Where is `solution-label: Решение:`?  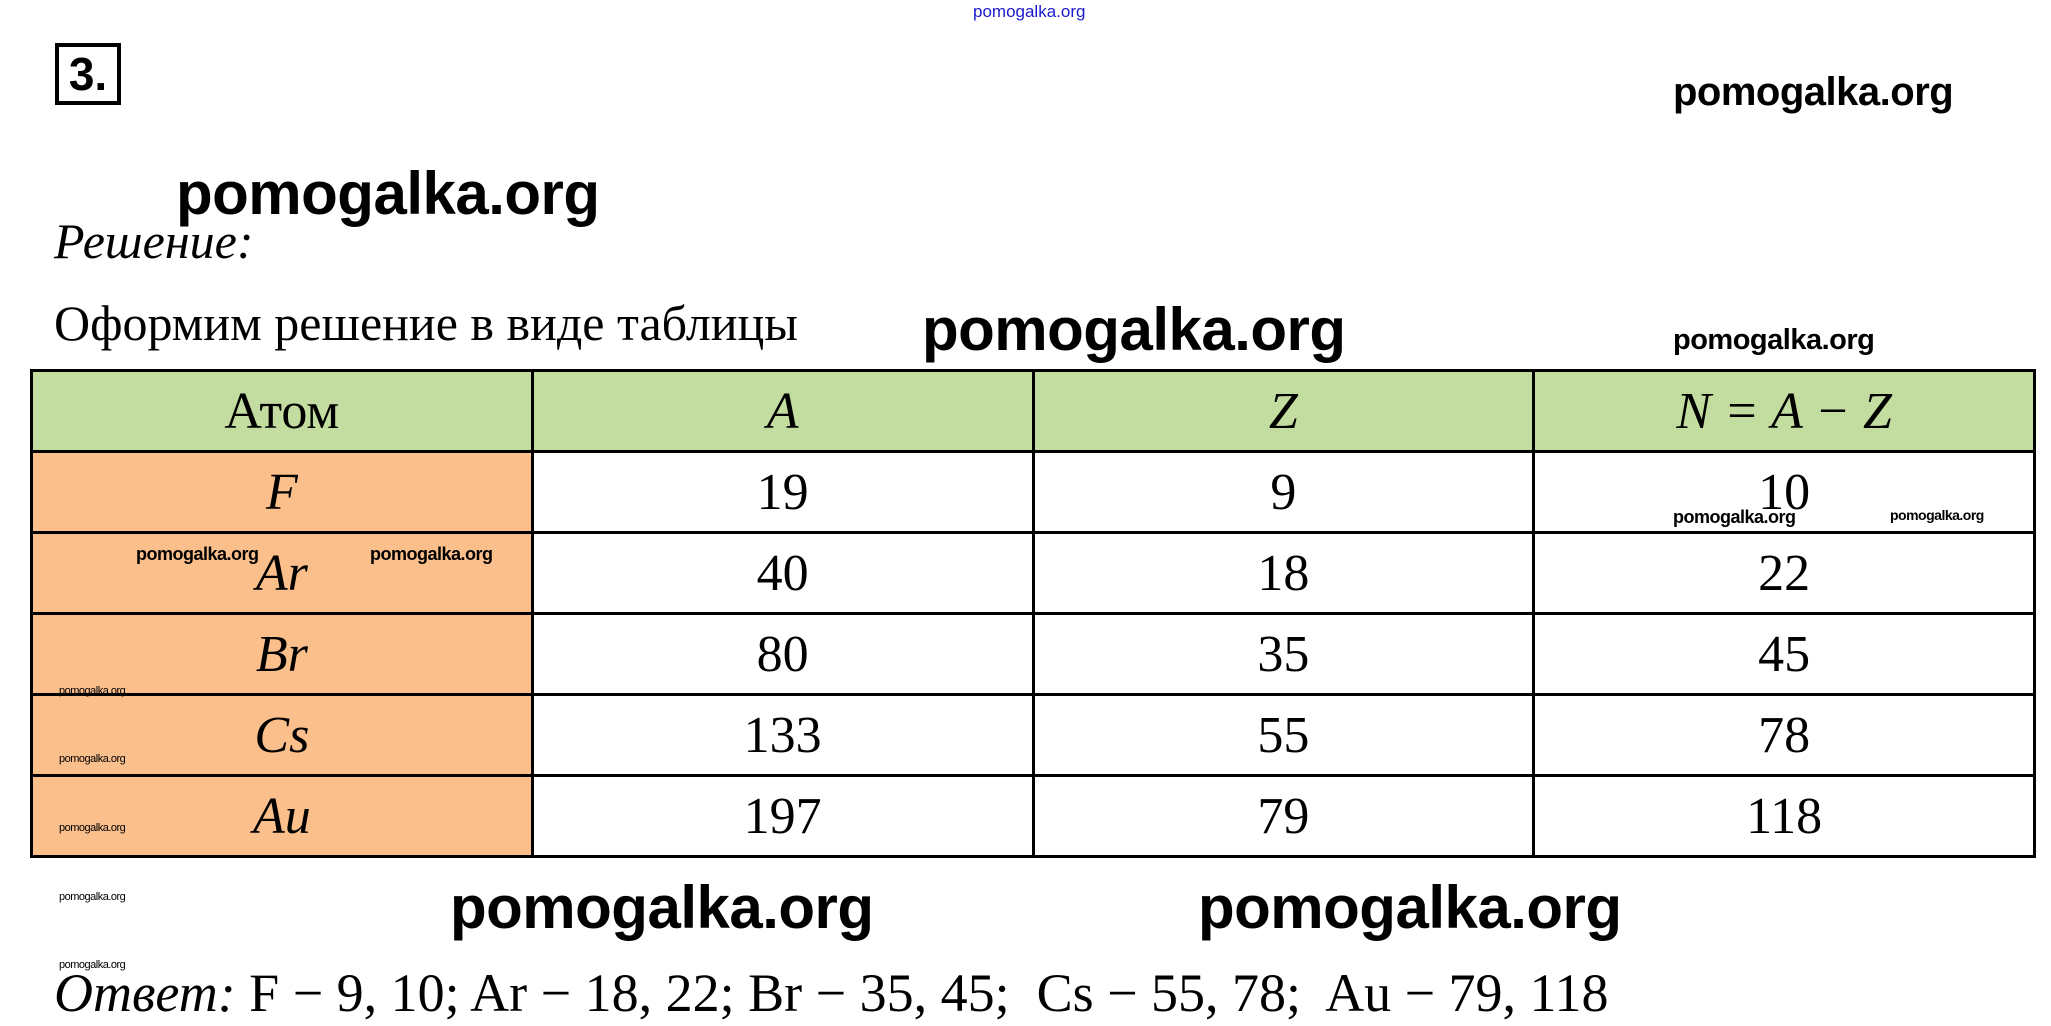
solution-label: Решение: is located at coordinates (154, 241).